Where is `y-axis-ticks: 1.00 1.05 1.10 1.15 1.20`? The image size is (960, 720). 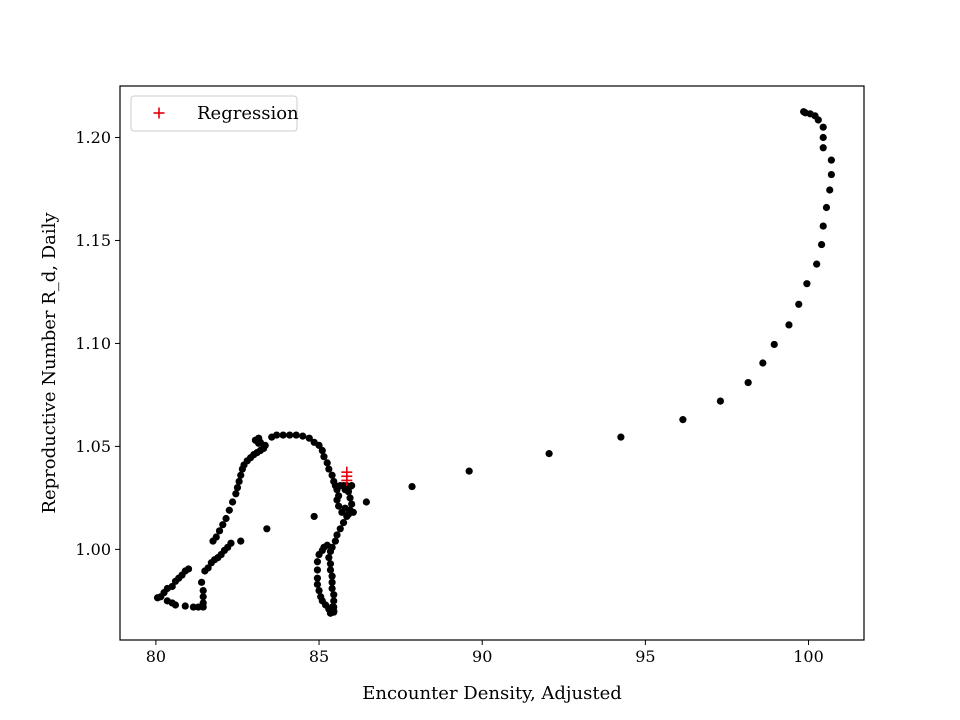 y-axis-ticks: 1.00 1.05 1.10 1.15 1.20 is located at coordinates (97, 343).